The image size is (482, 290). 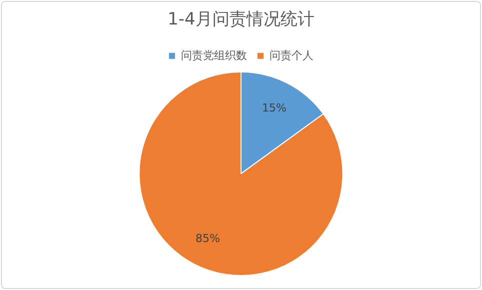 What do you see at coordinates (292, 55) in the screenshot?
I see `legend-label: 问责个人` at bounding box center [292, 55].